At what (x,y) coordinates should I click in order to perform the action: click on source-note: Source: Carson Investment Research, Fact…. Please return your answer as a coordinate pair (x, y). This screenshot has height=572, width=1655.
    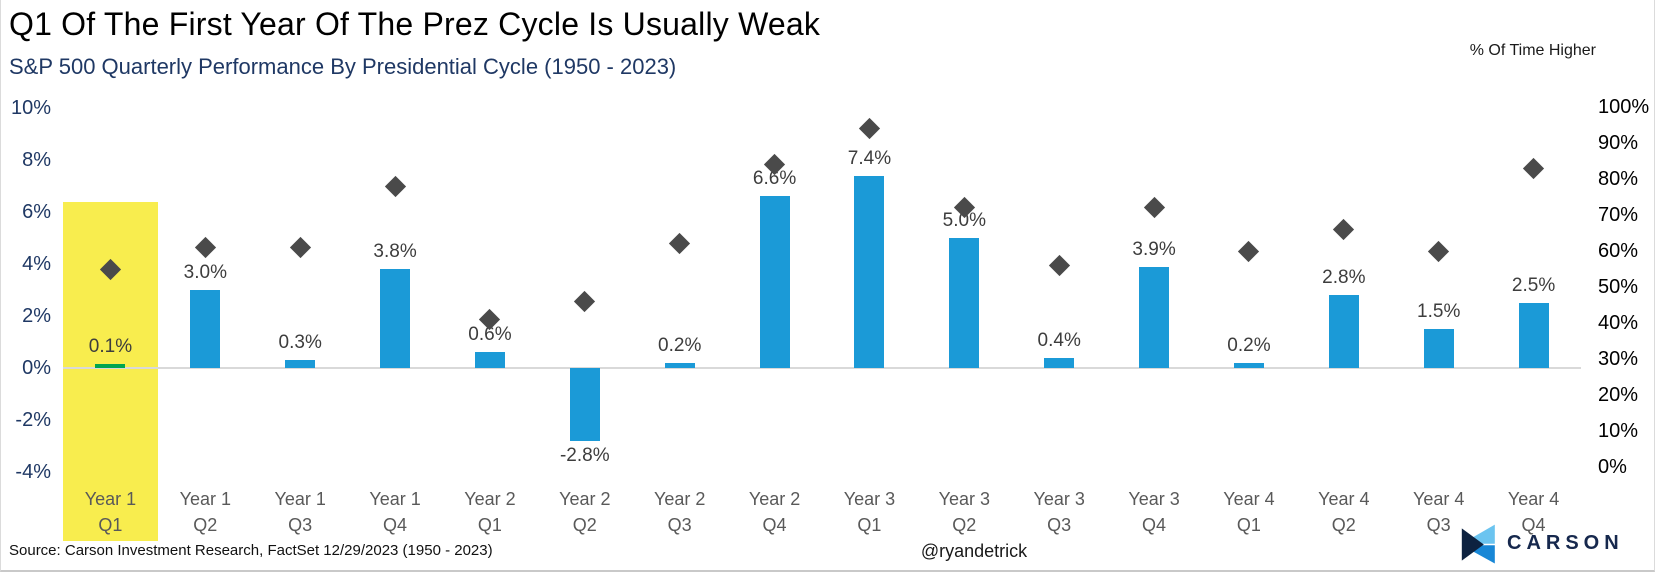
    Looking at the image, I should click on (251, 550).